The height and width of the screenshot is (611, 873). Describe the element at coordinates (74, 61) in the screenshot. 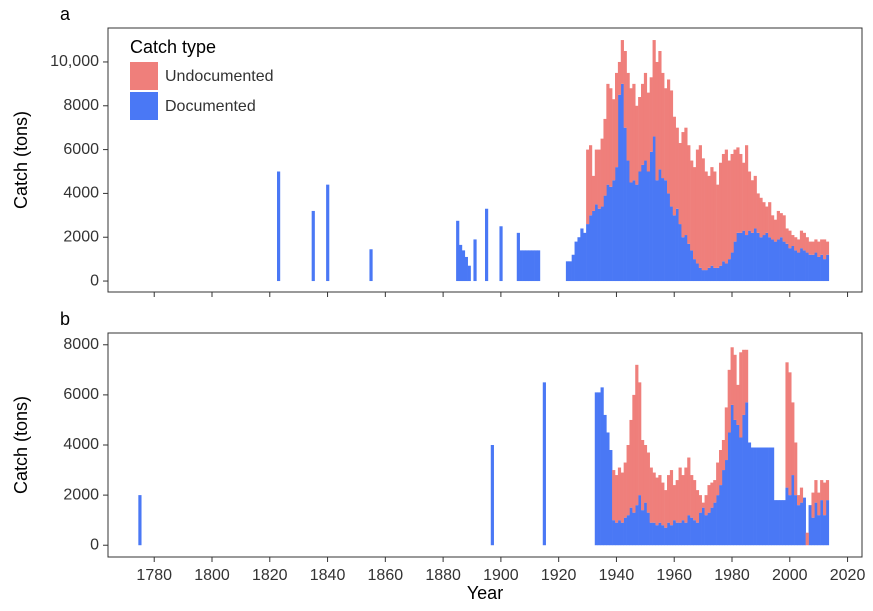

I see `y-tick-label: 10,000` at that location.